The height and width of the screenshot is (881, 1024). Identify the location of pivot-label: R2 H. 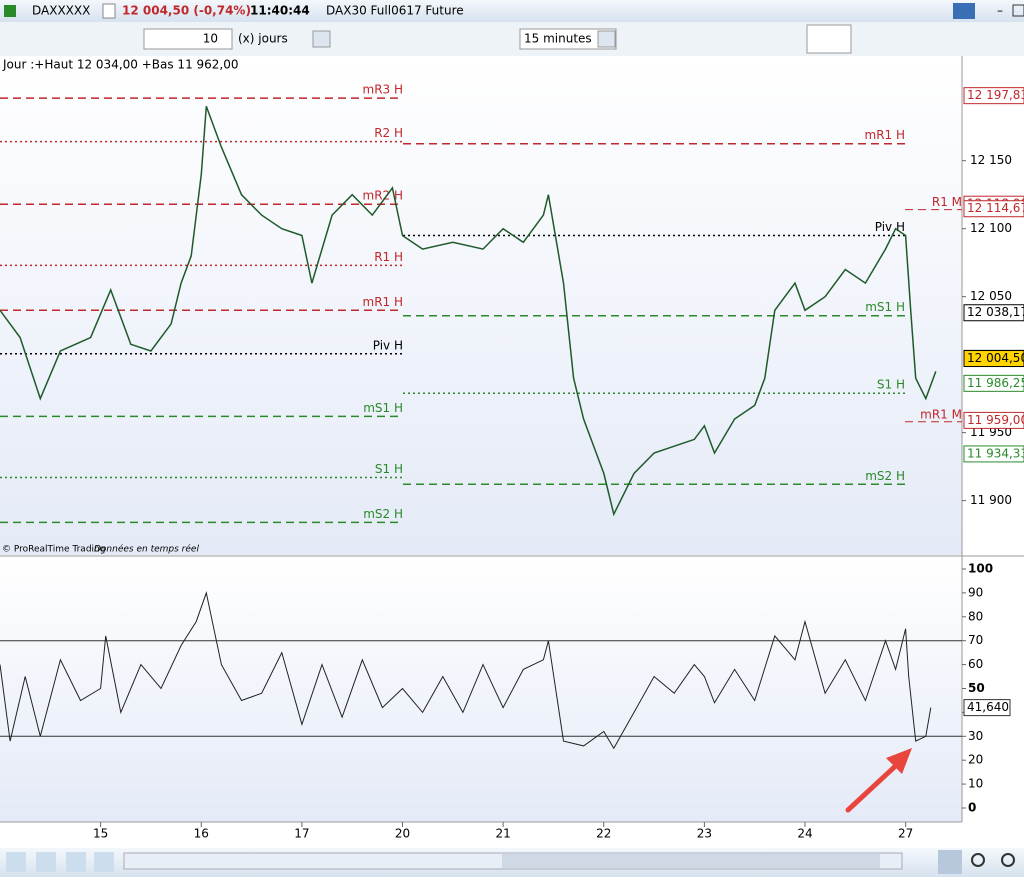
(388, 133).